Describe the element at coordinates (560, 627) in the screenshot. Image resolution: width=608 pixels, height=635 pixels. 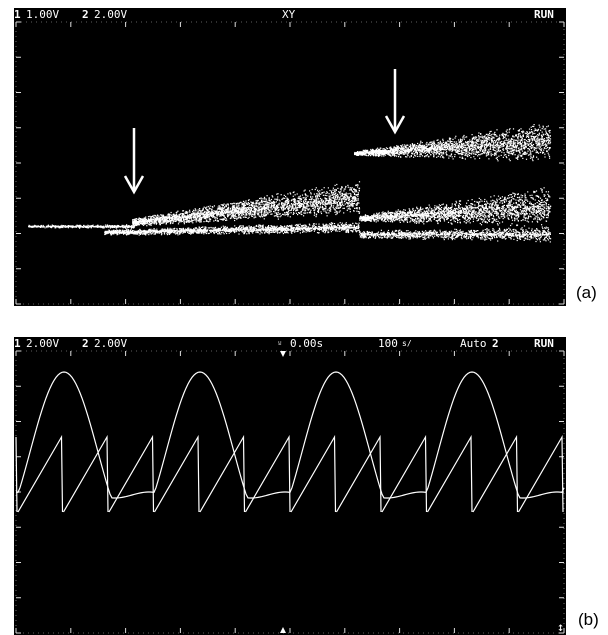
I see `ground-marker: ↕` at that location.